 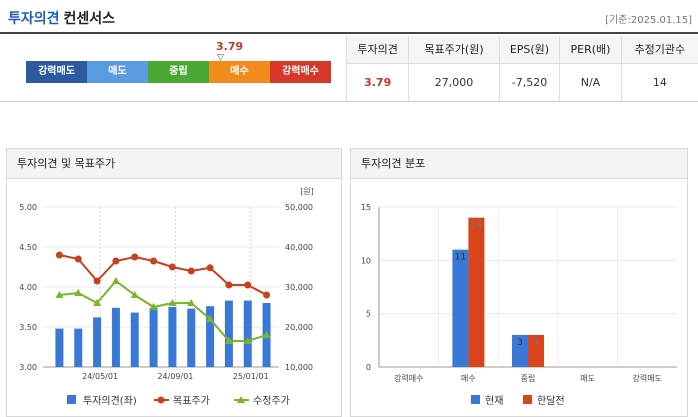 I want to click on table-header-cell: EPS(원), so click(x=529, y=50).